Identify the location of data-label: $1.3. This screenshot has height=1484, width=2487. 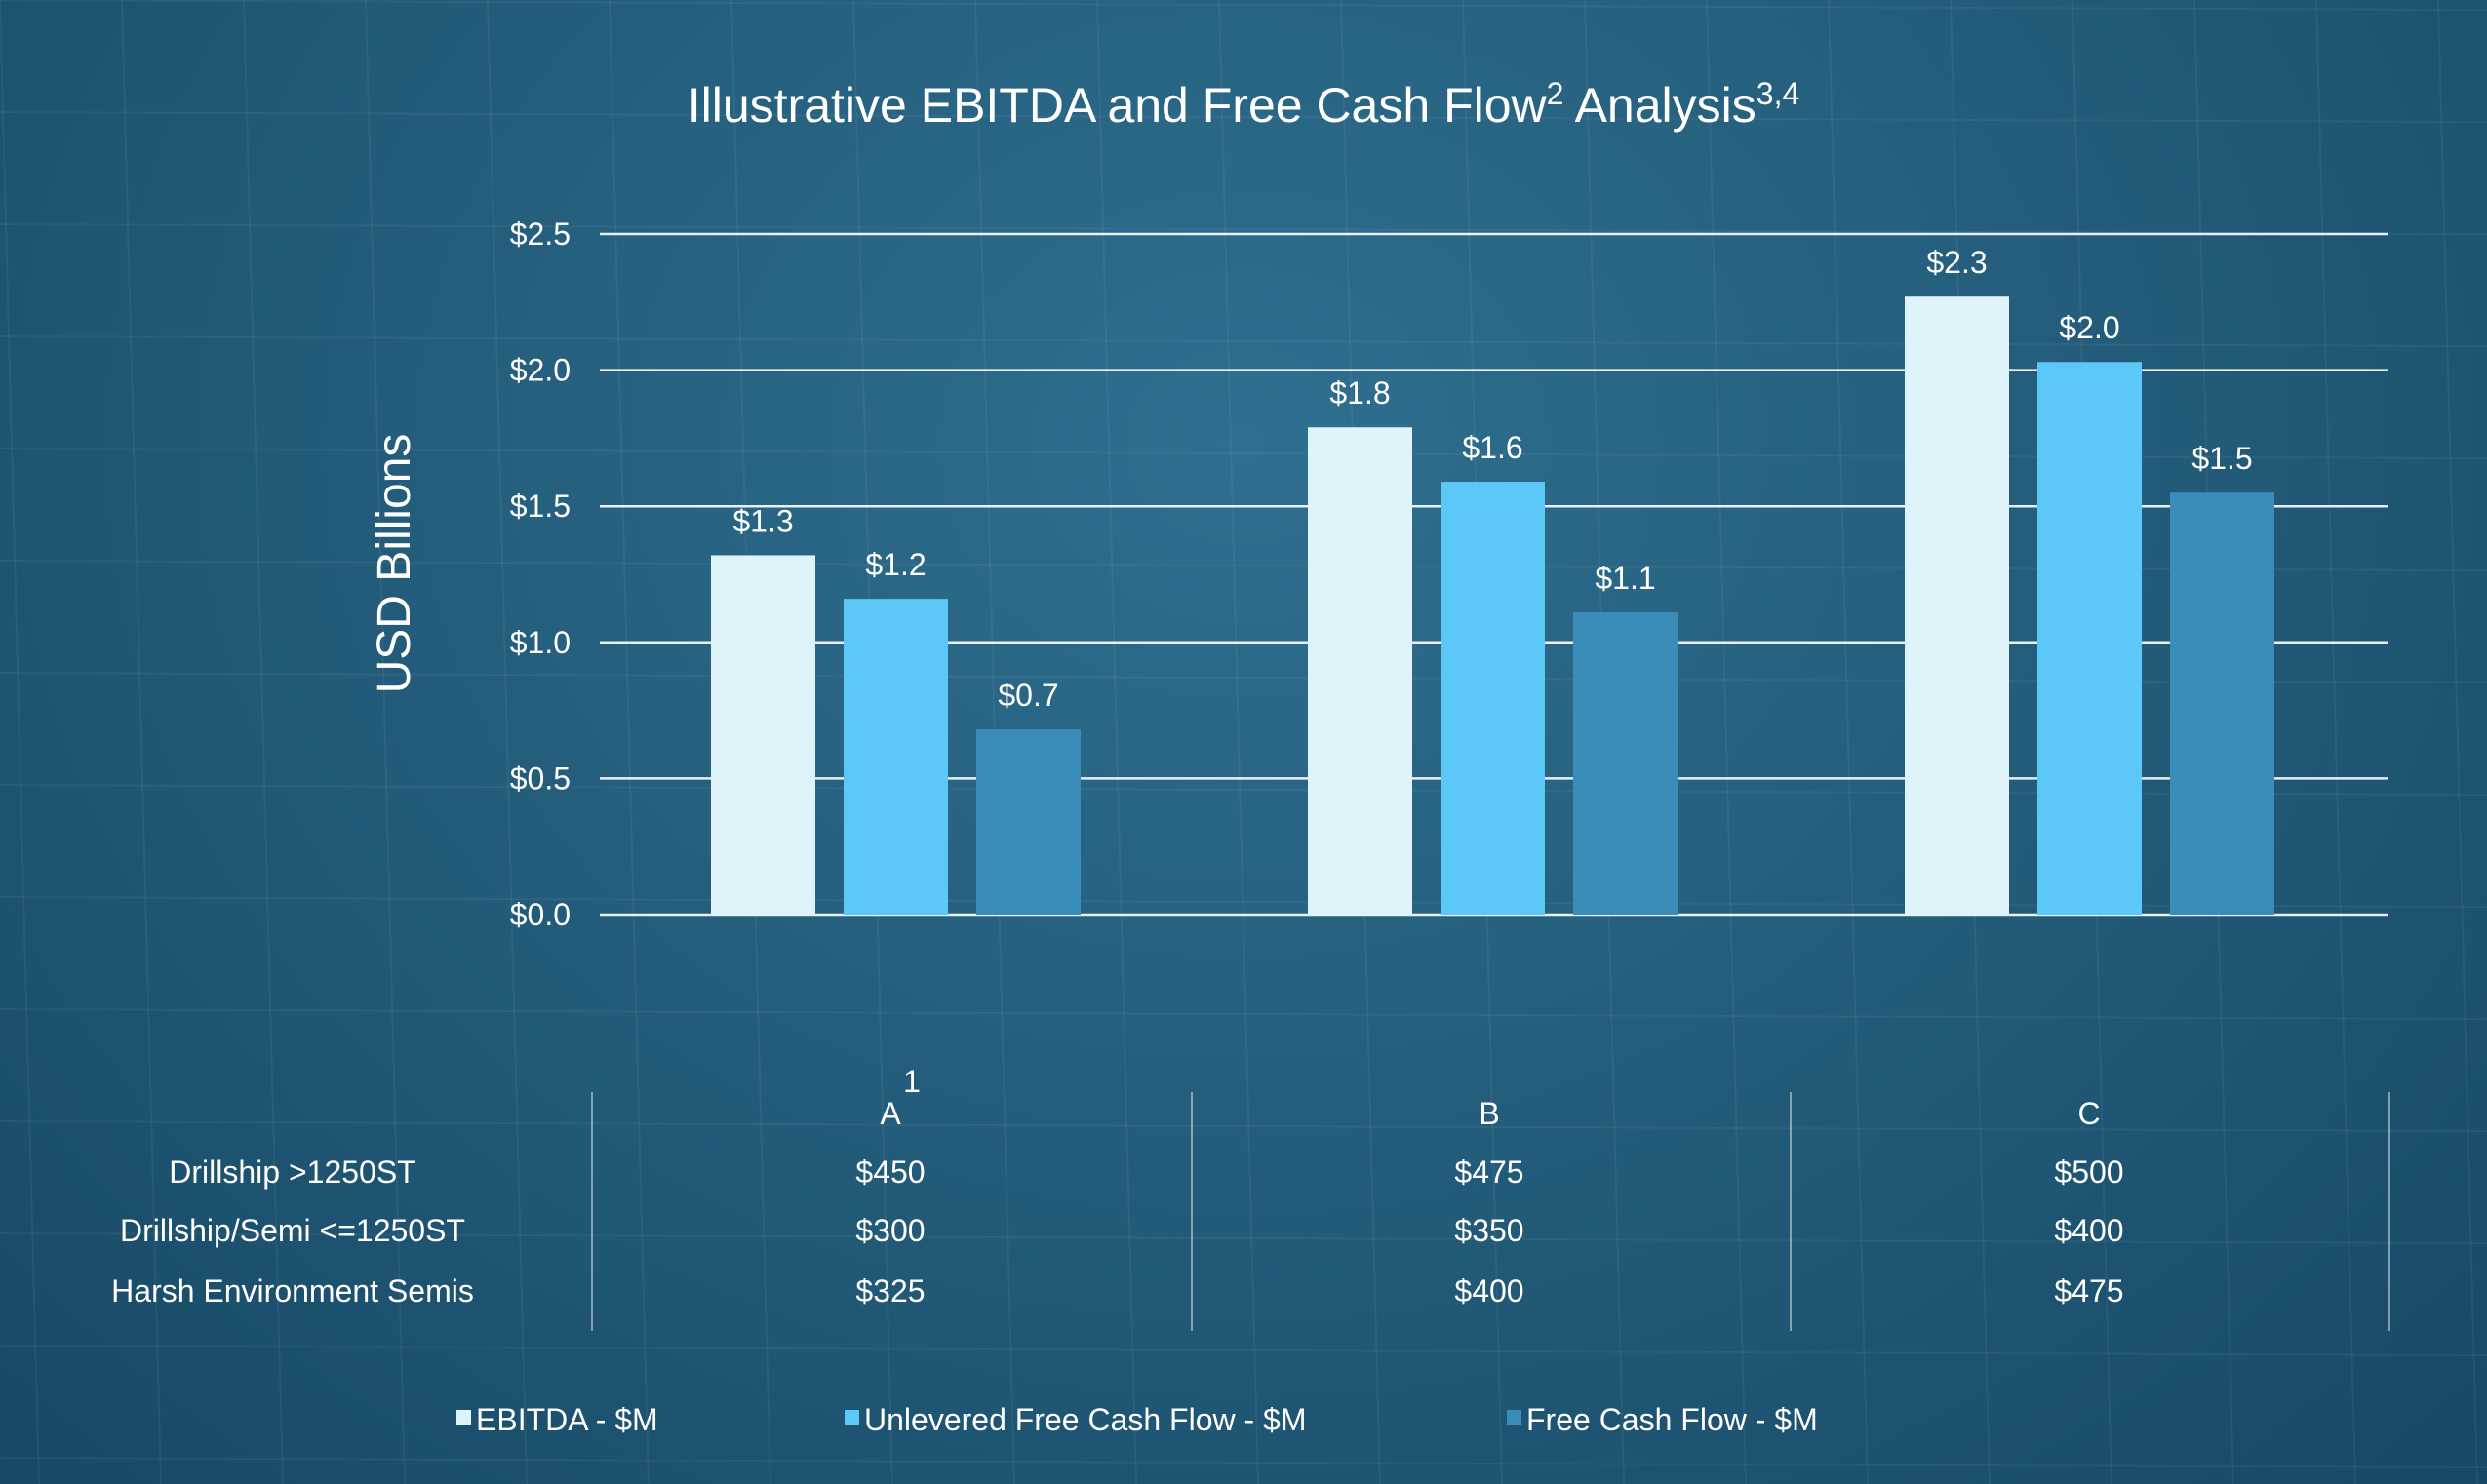
(762, 520).